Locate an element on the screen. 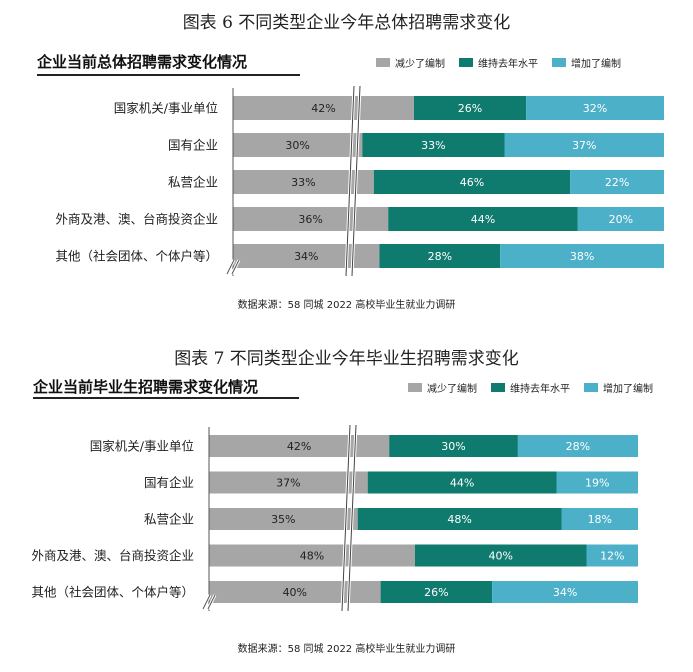 The width and height of the screenshot is (693, 672). data-label: 18% is located at coordinates (600, 519).